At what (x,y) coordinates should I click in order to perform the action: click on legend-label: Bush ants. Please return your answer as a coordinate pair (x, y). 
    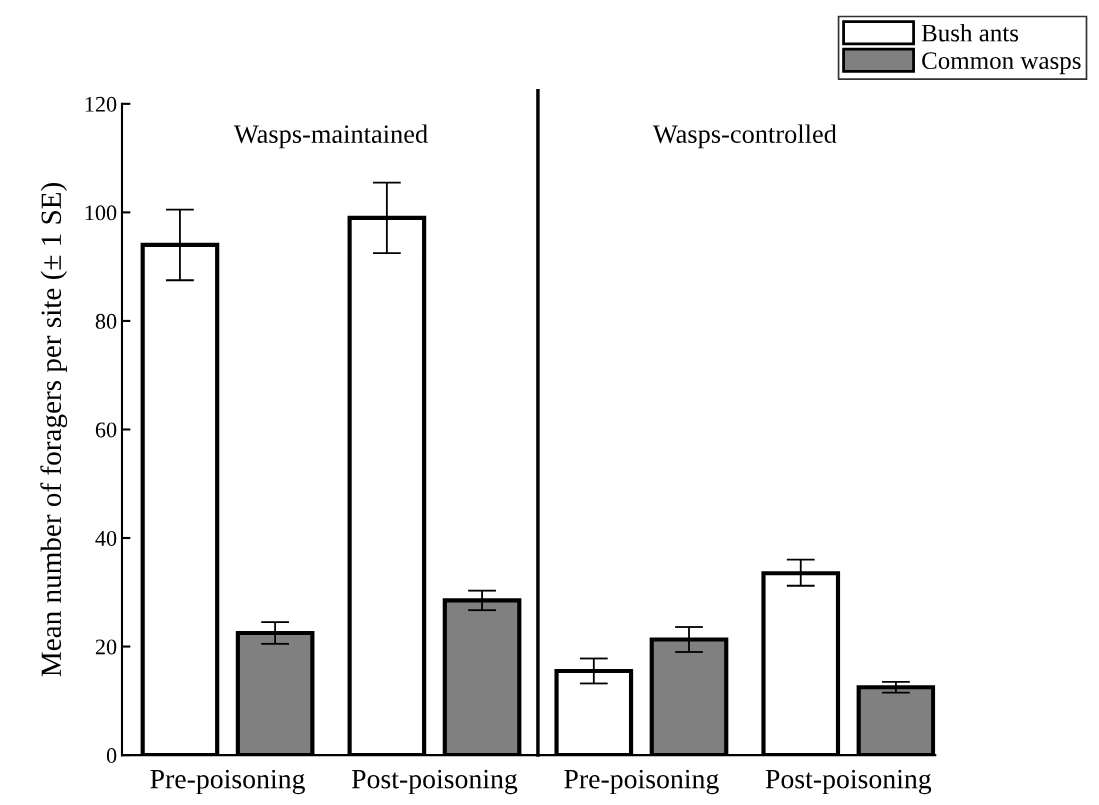
    Looking at the image, I should click on (970, 32).